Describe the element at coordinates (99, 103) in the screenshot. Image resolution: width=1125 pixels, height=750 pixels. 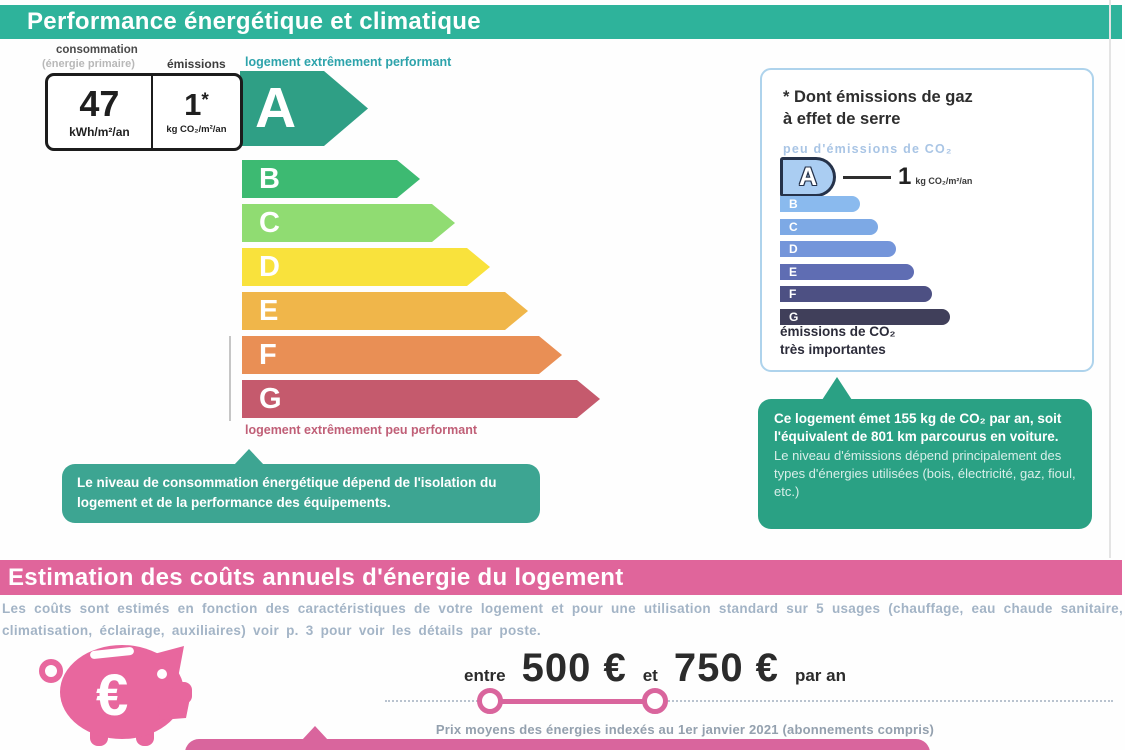
I see `consumption-value: 47` at that location.